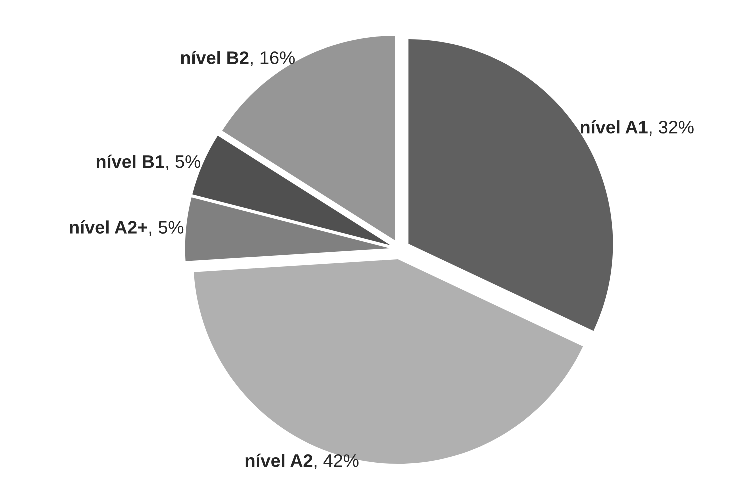 This screenshot has width=749, height=499. Describe the element at coordinates (672, 128) in the screenshot. I see `data-label: , 32%` at that location.